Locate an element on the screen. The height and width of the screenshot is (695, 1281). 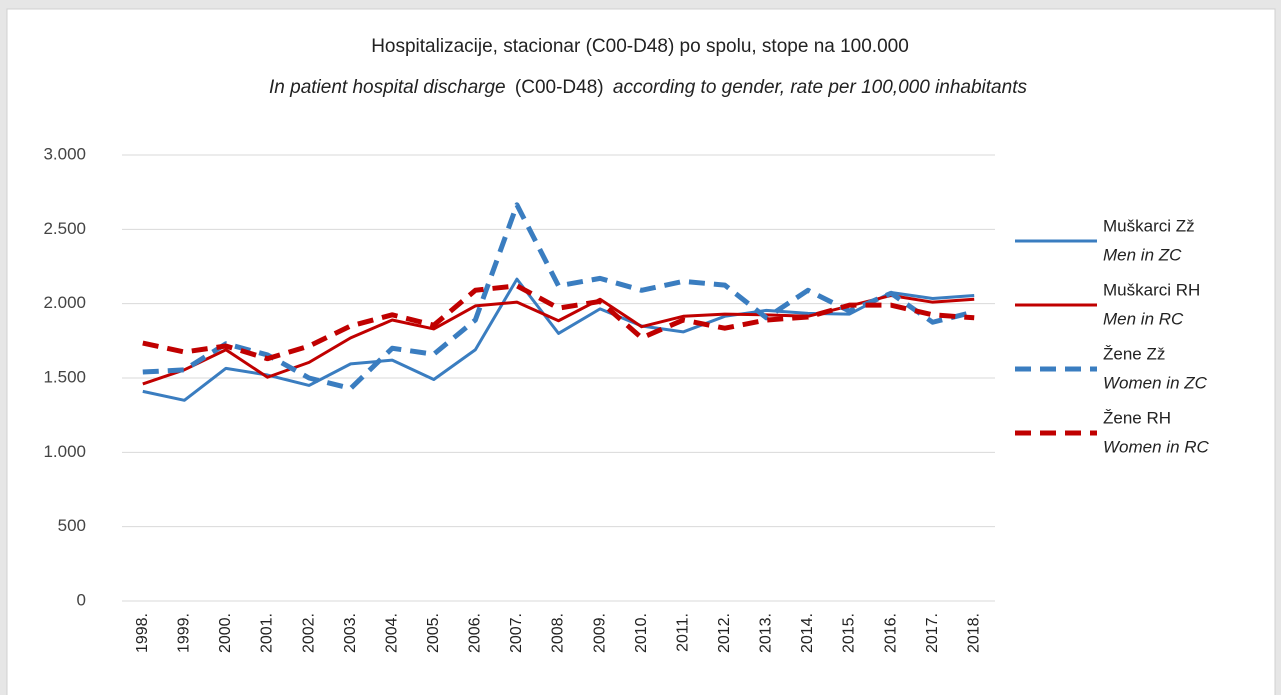
y-tick-label: 500 is located at coordinates (72, 525).